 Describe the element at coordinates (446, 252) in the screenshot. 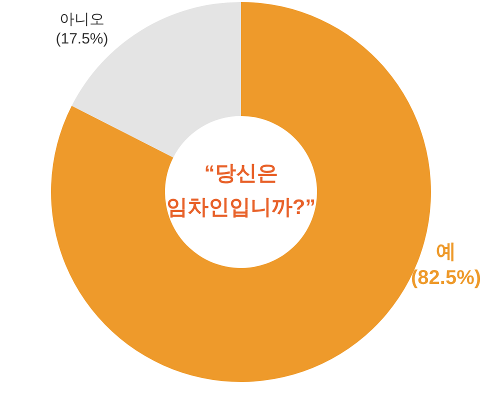

I see `slice-label: 예` at that location.